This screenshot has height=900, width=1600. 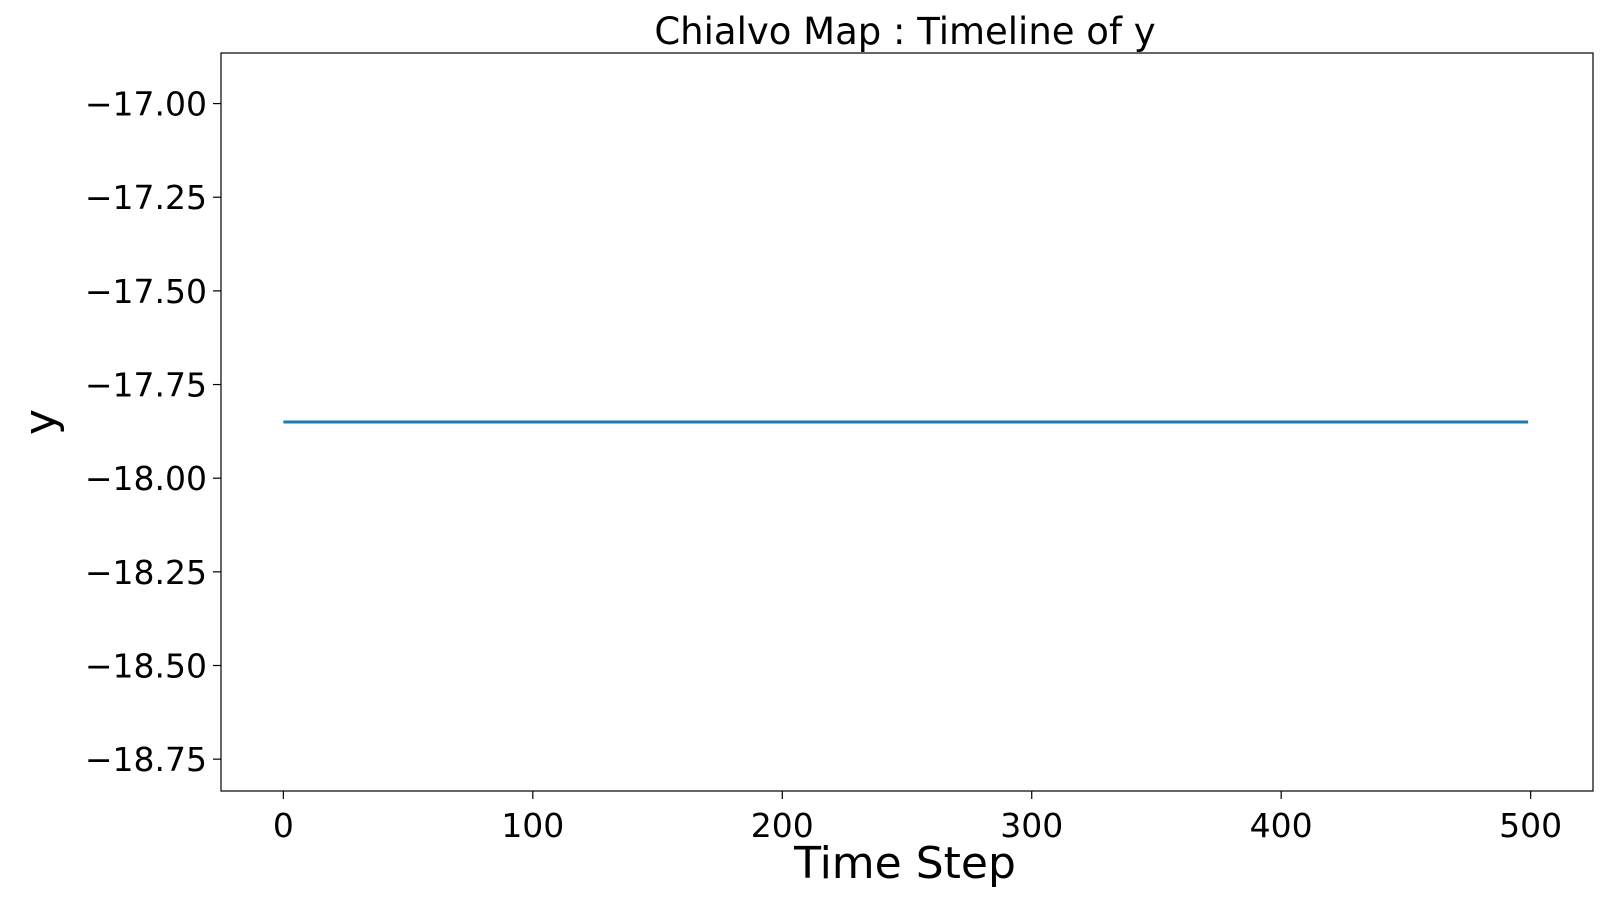 What do you see at coordinates (146, 759) in the screenshot?
I see `y-tick-label: −18.75` at bounding box center [146, 759].